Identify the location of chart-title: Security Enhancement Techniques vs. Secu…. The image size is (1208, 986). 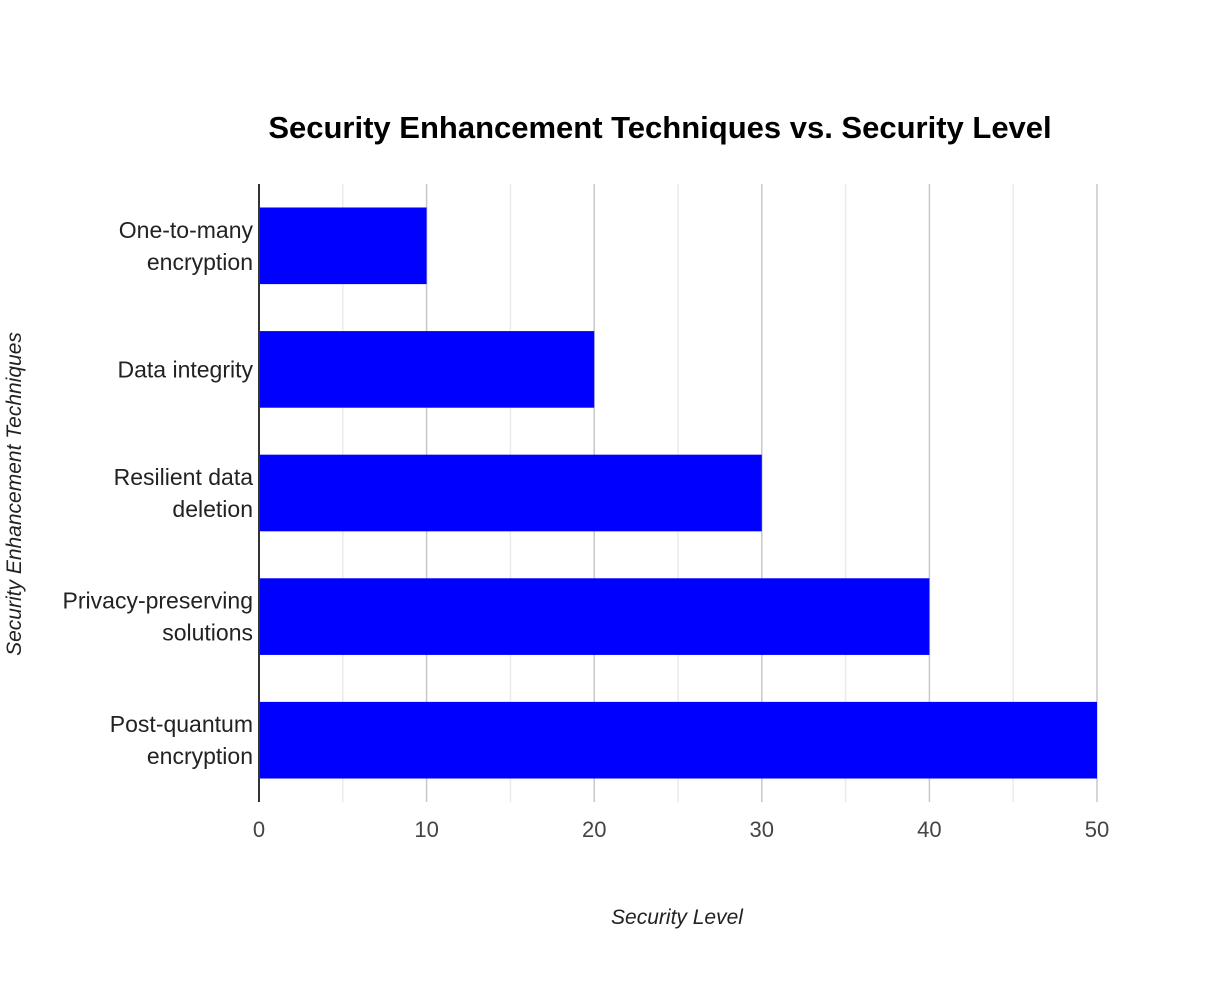
(659, 127).